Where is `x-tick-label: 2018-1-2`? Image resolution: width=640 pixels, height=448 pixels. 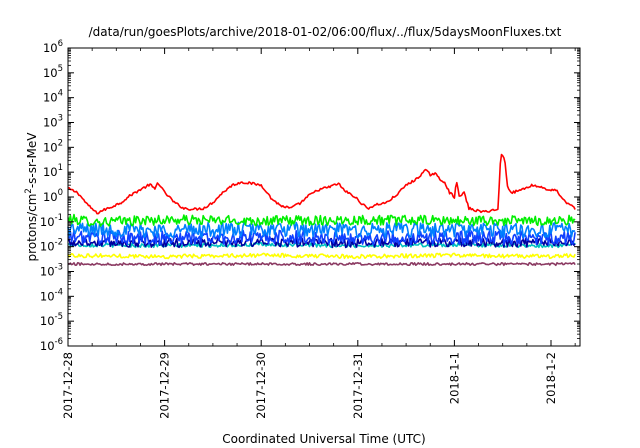 x-tick-label: 2018-1-2 is located at coordinates (551, 378).